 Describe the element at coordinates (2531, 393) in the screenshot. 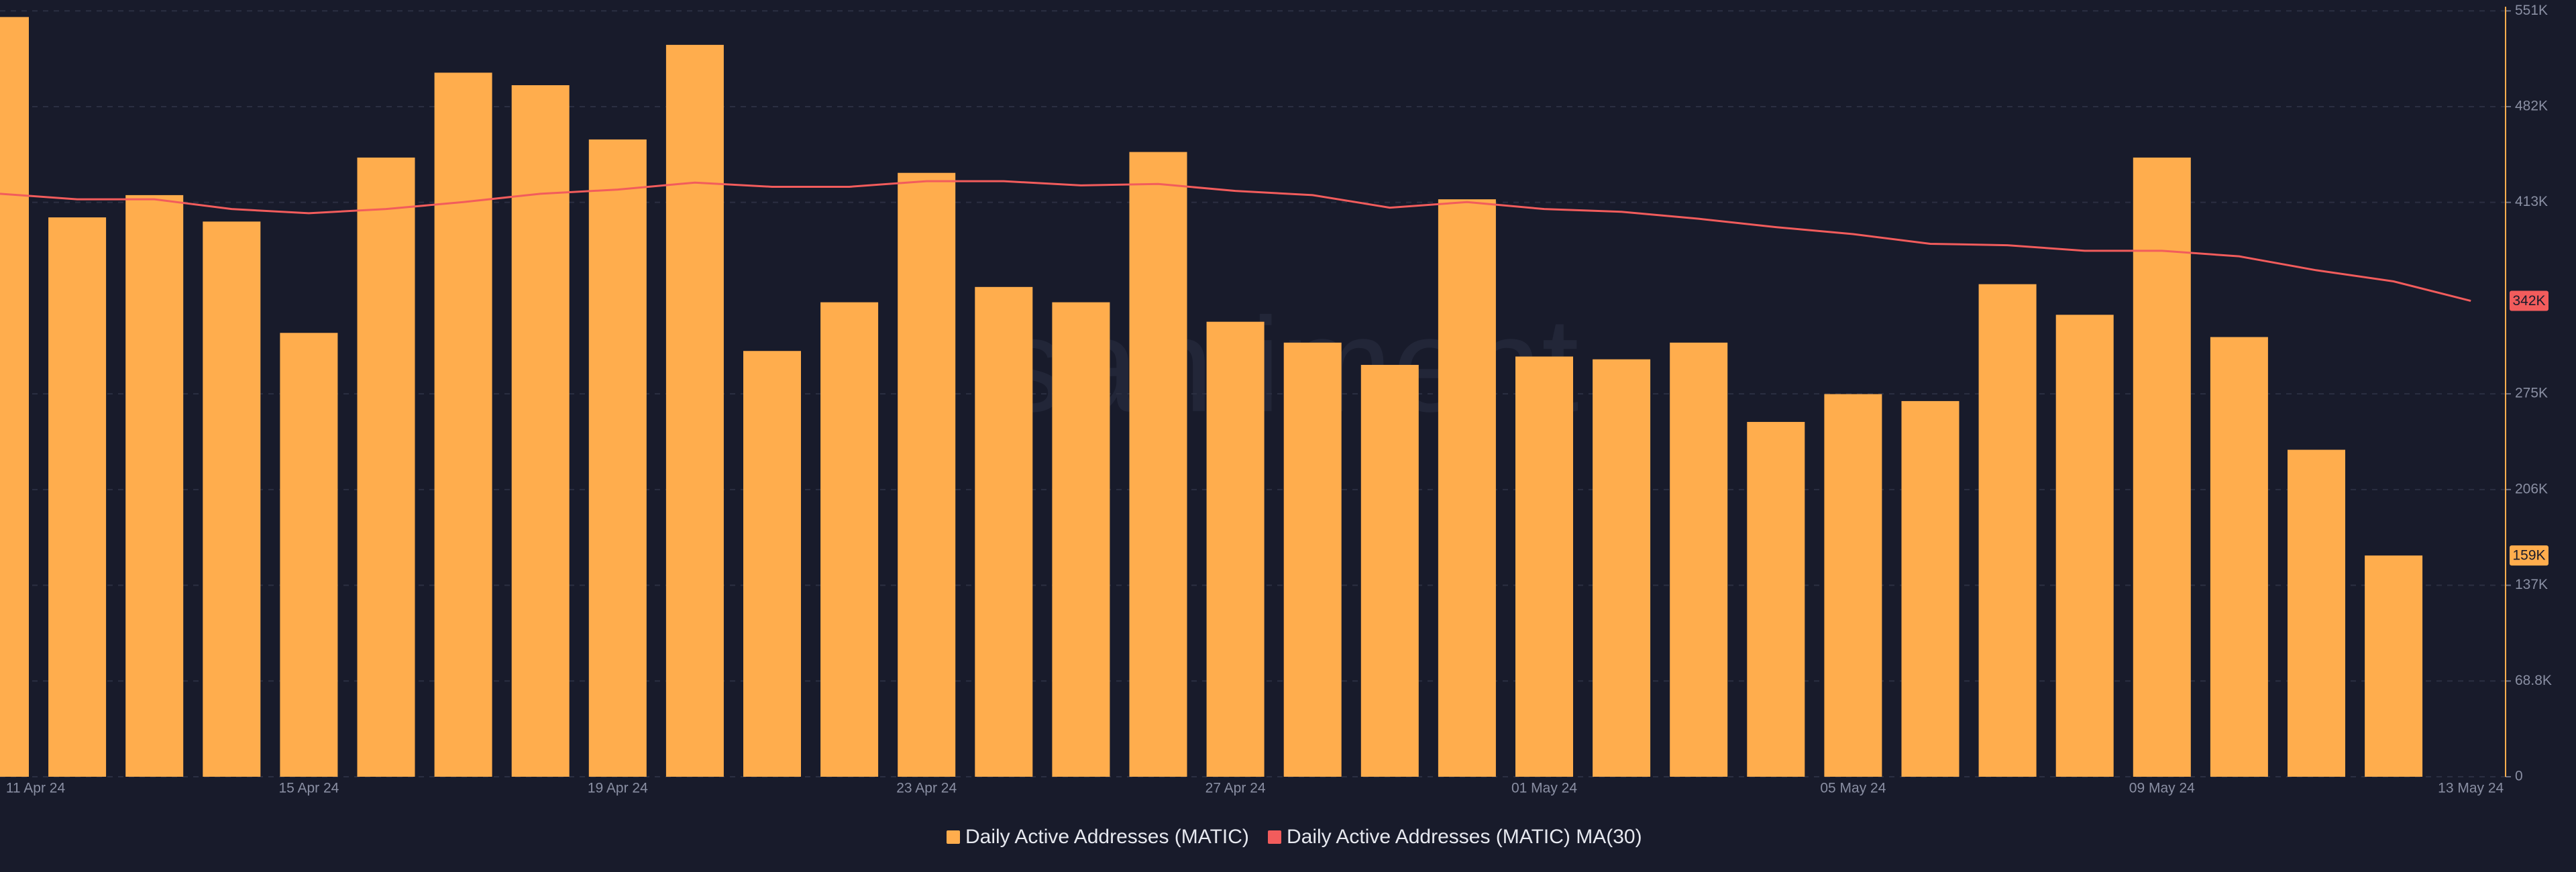

I see `y-tick-label: 275K` at that location.